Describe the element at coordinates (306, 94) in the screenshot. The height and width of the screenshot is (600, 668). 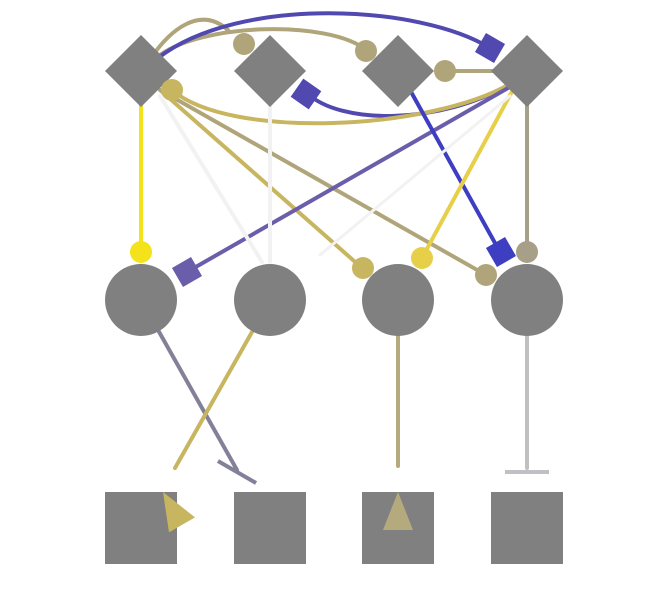
I see `edge-end-square-d4-d2` at that location.